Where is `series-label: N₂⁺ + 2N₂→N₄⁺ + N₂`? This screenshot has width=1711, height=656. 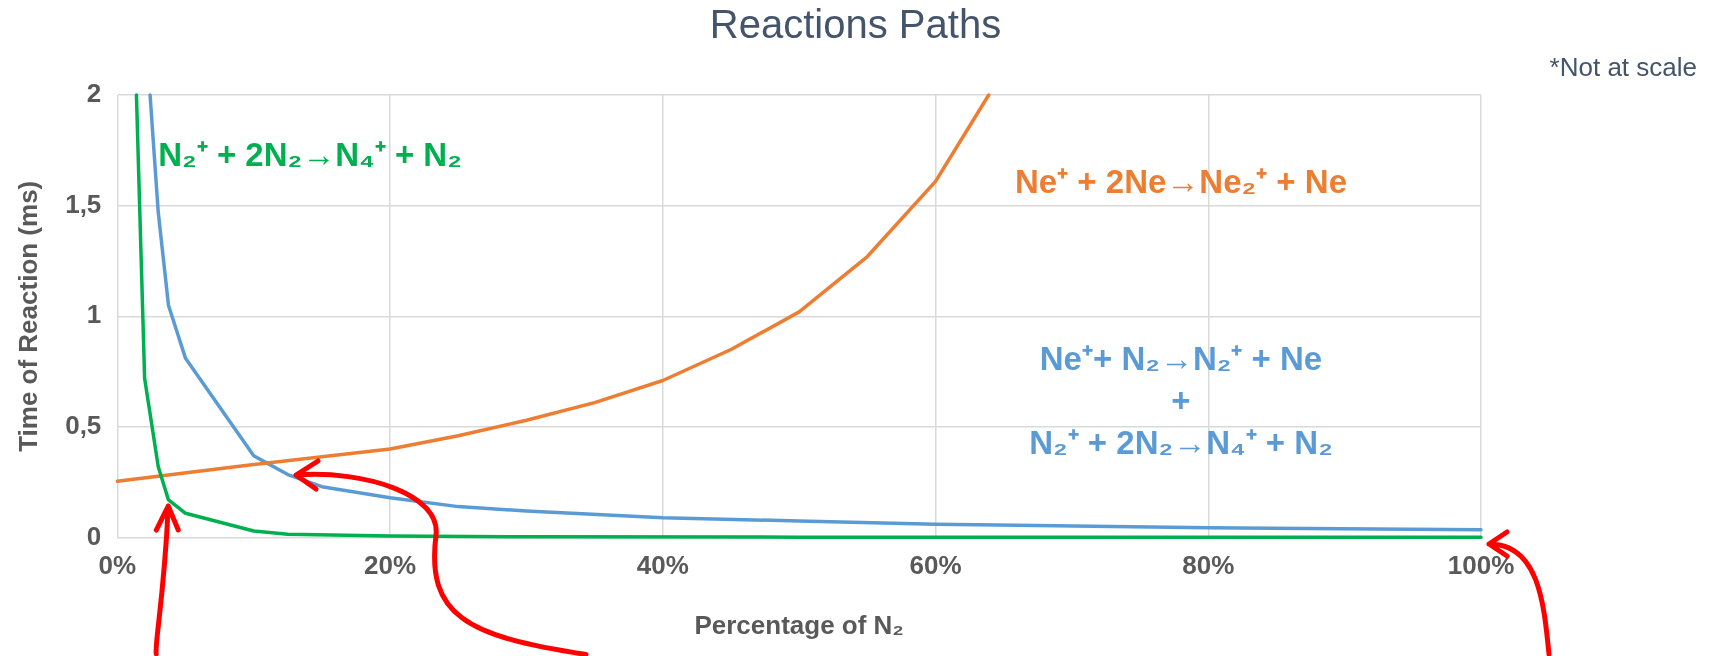
series-label: N₂⁺ + 2N₂→N₄⁺ + N₂ is located at coordinates (310, 155).